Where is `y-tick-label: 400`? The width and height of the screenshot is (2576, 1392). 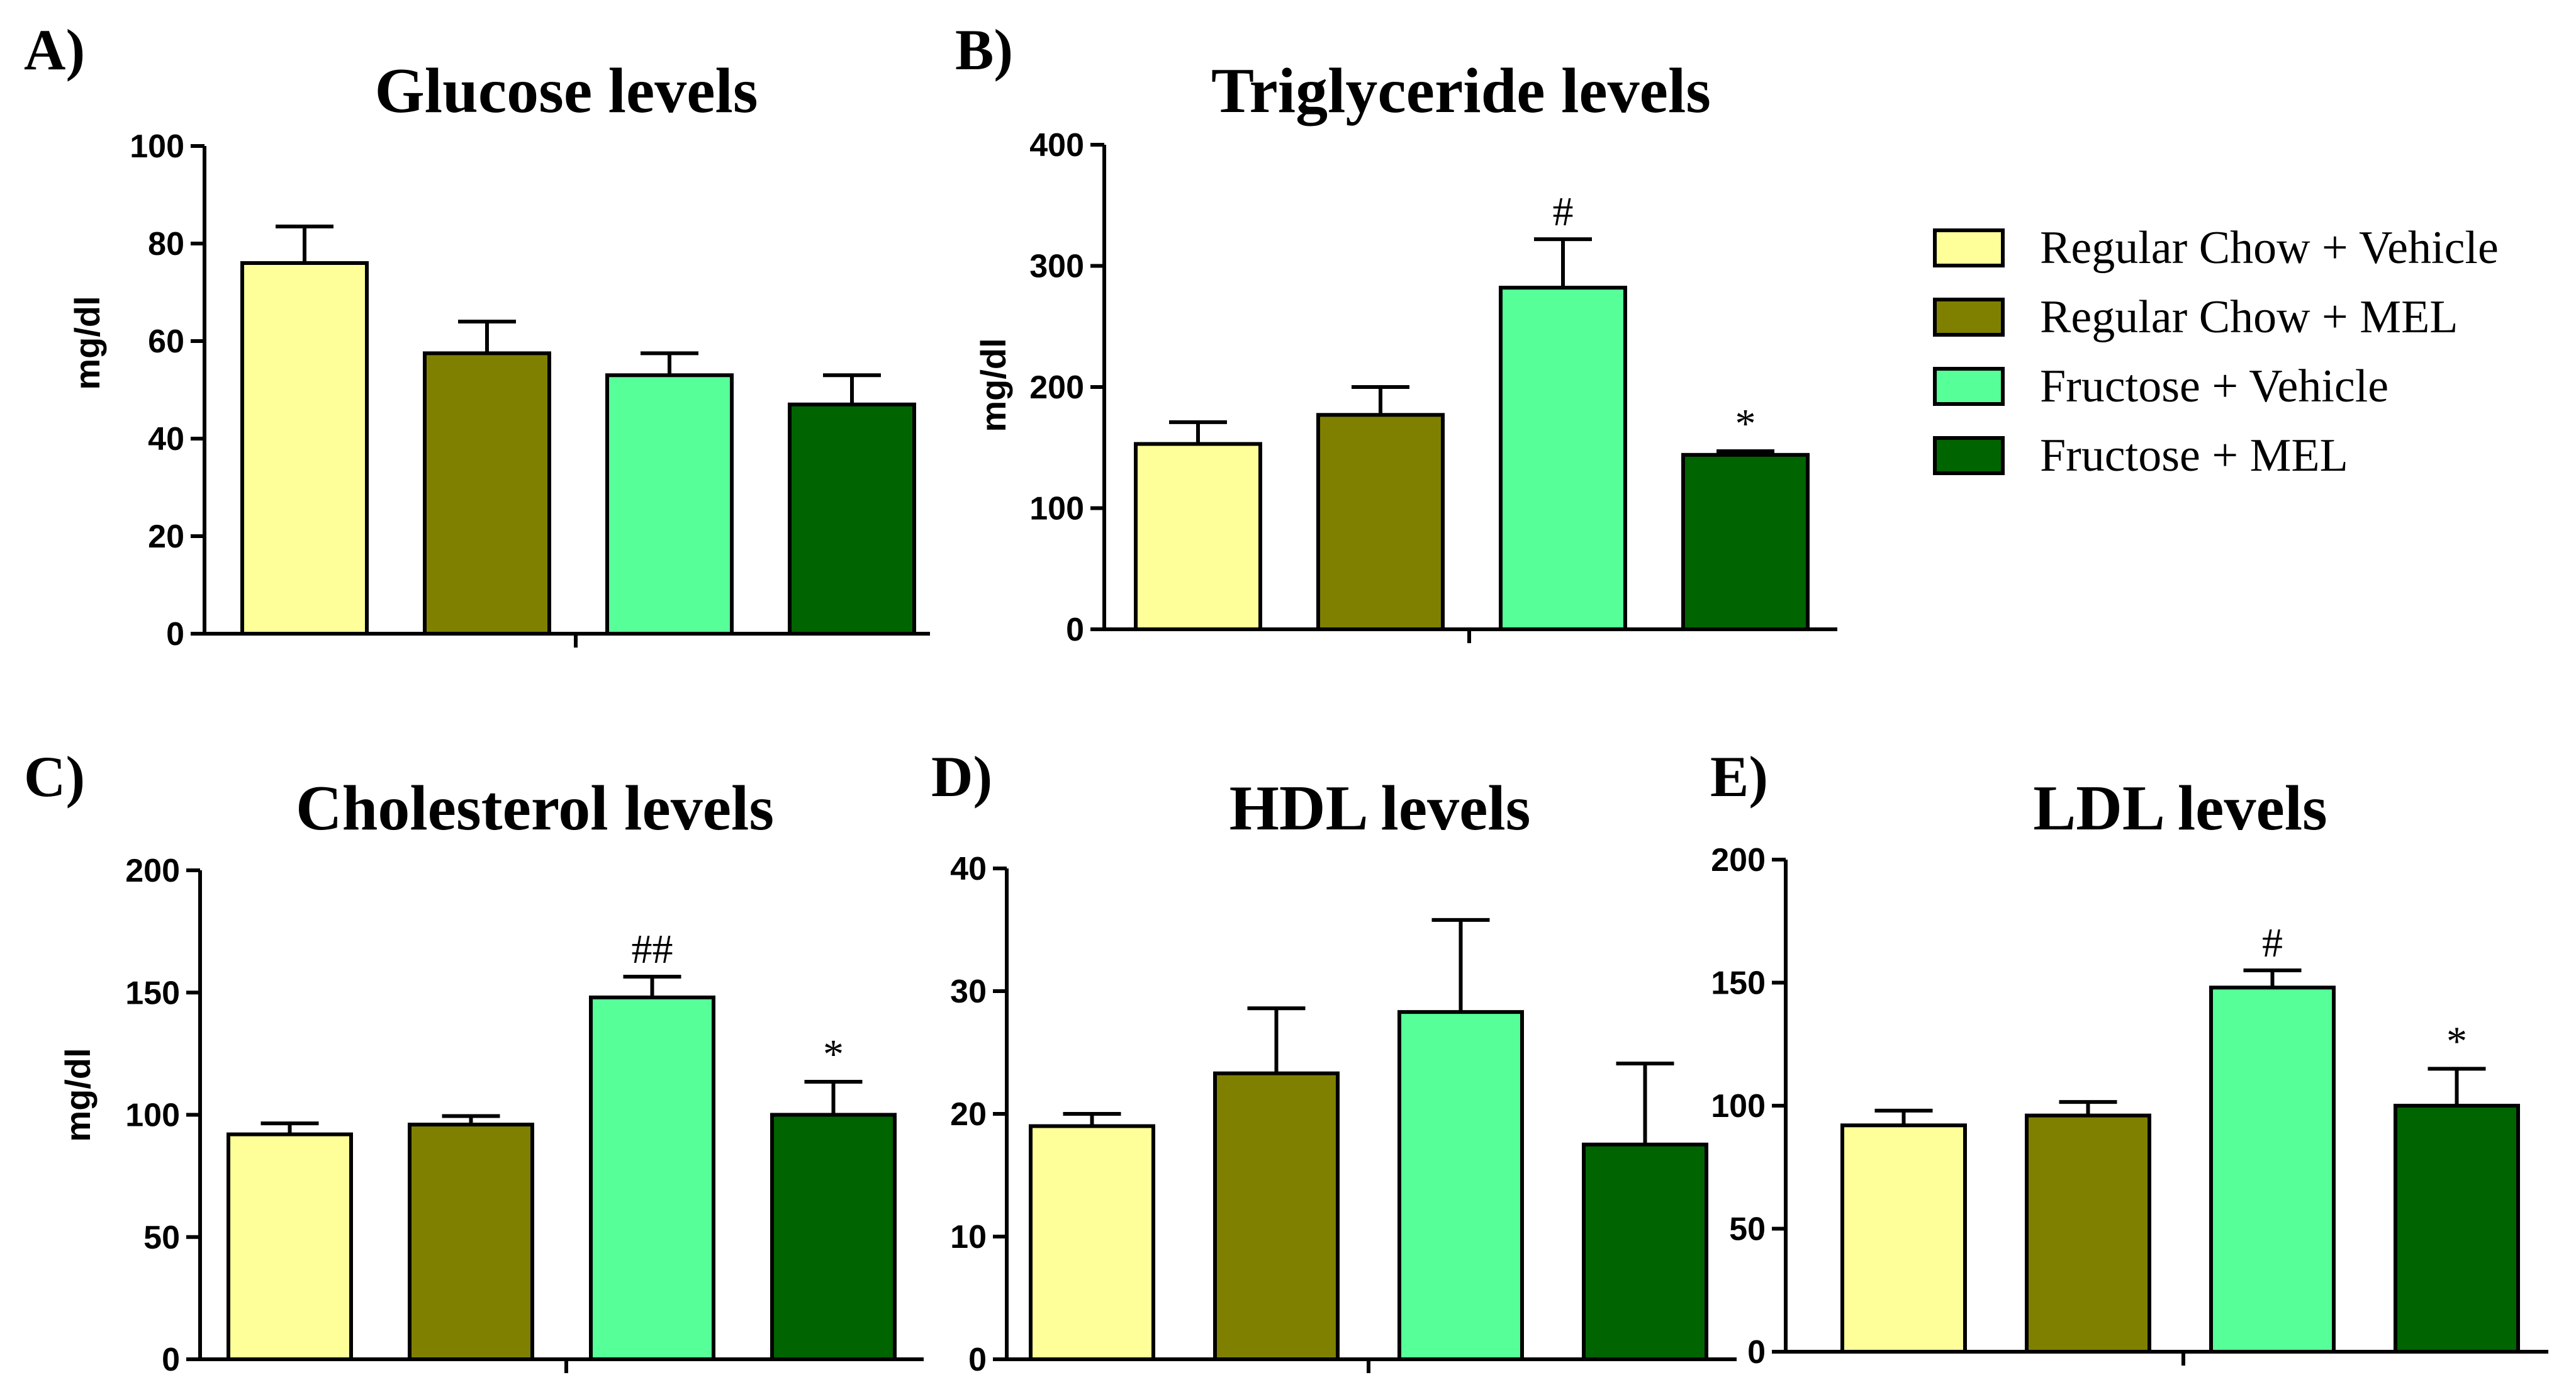 y-tick-label: 400 is located at coordinates (1056, 145).